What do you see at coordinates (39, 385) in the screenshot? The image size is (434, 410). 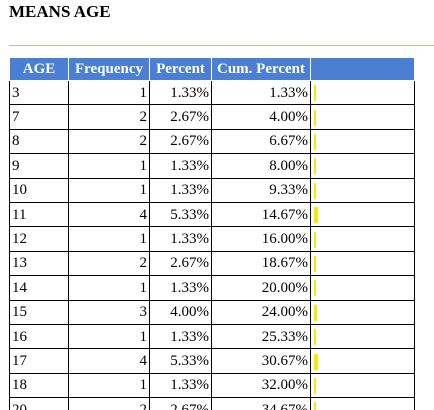 I see `cell-age: 18` at bounding box center [39, 385].